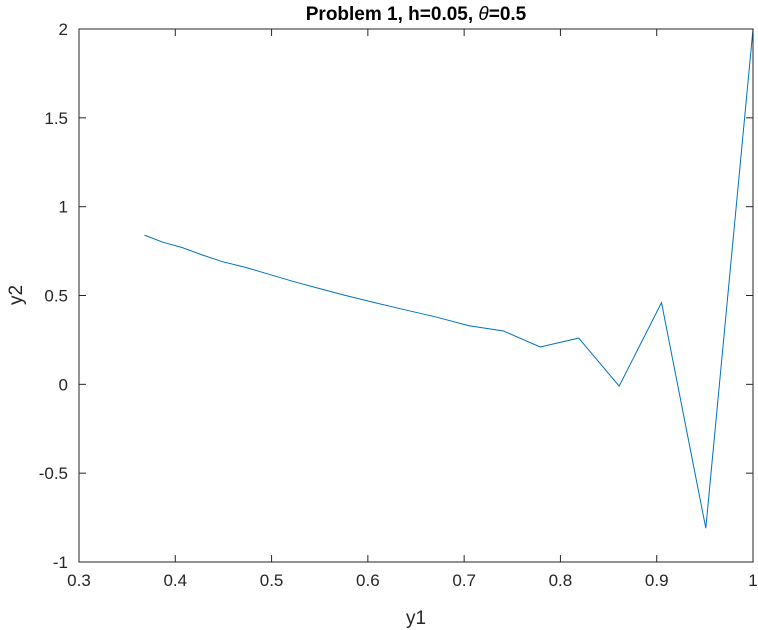  Describe the element at coordinates (464, 580) in the screenshot. I see `x-tick-label: 0.7` at that location.